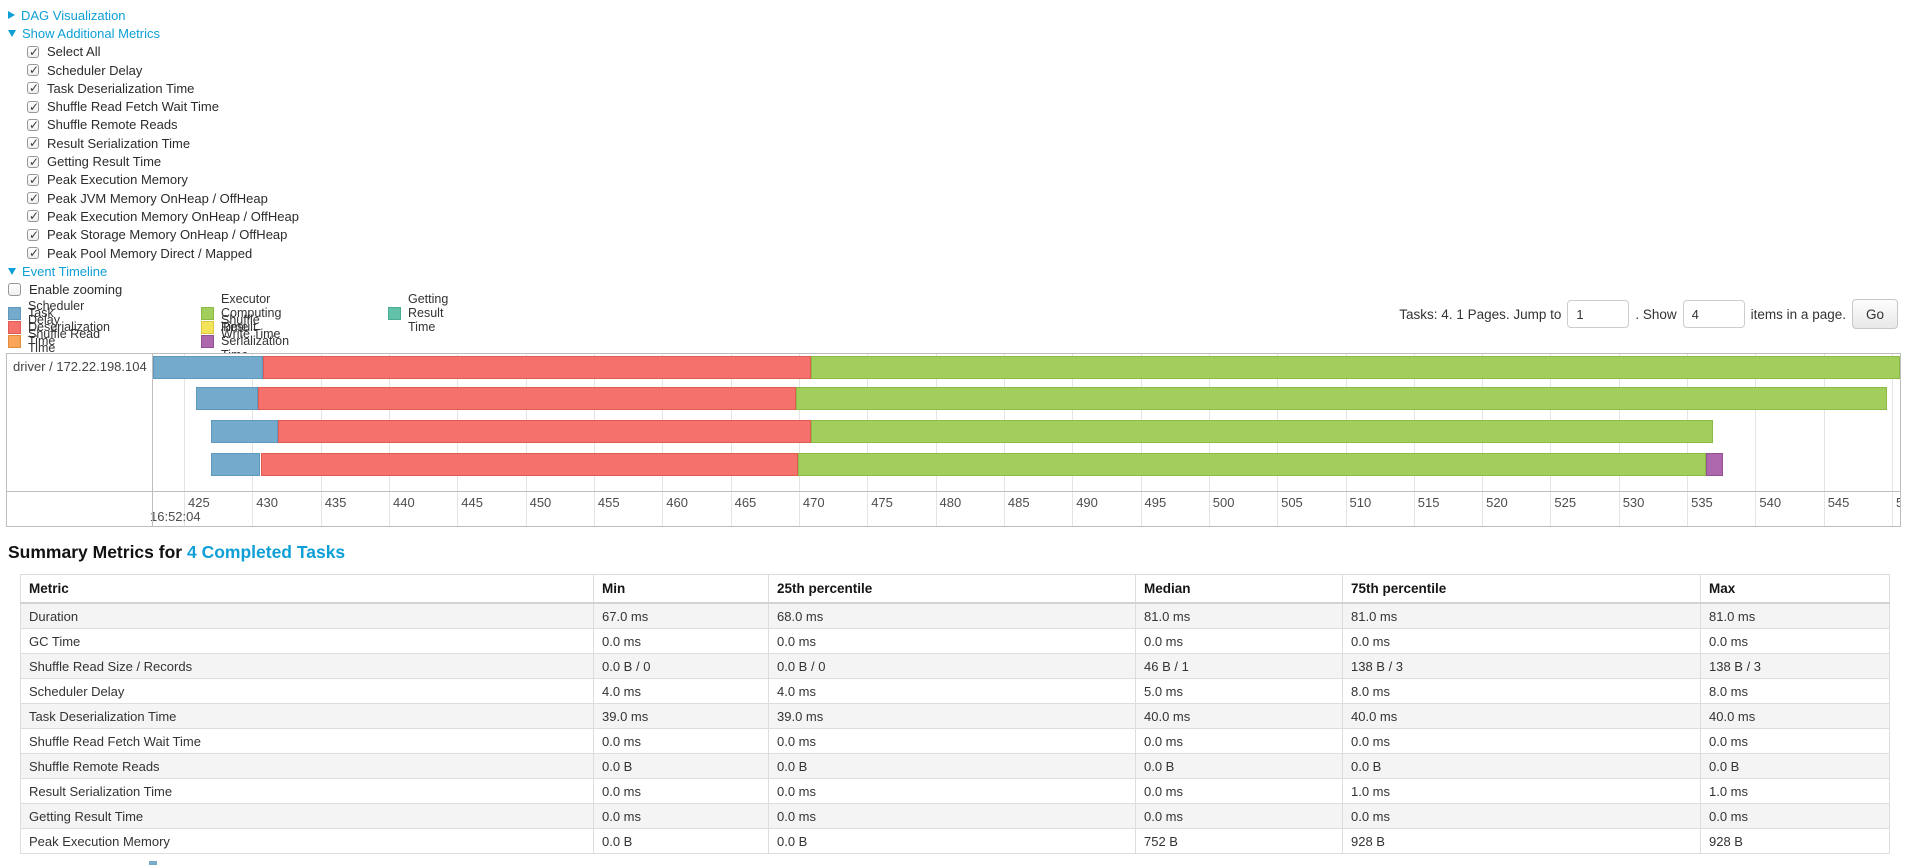  What do you see at coordinates (65, 271) in the screenshot?
I see `event-timeline-link: Event Timeline` at bounding box center [65, 271].